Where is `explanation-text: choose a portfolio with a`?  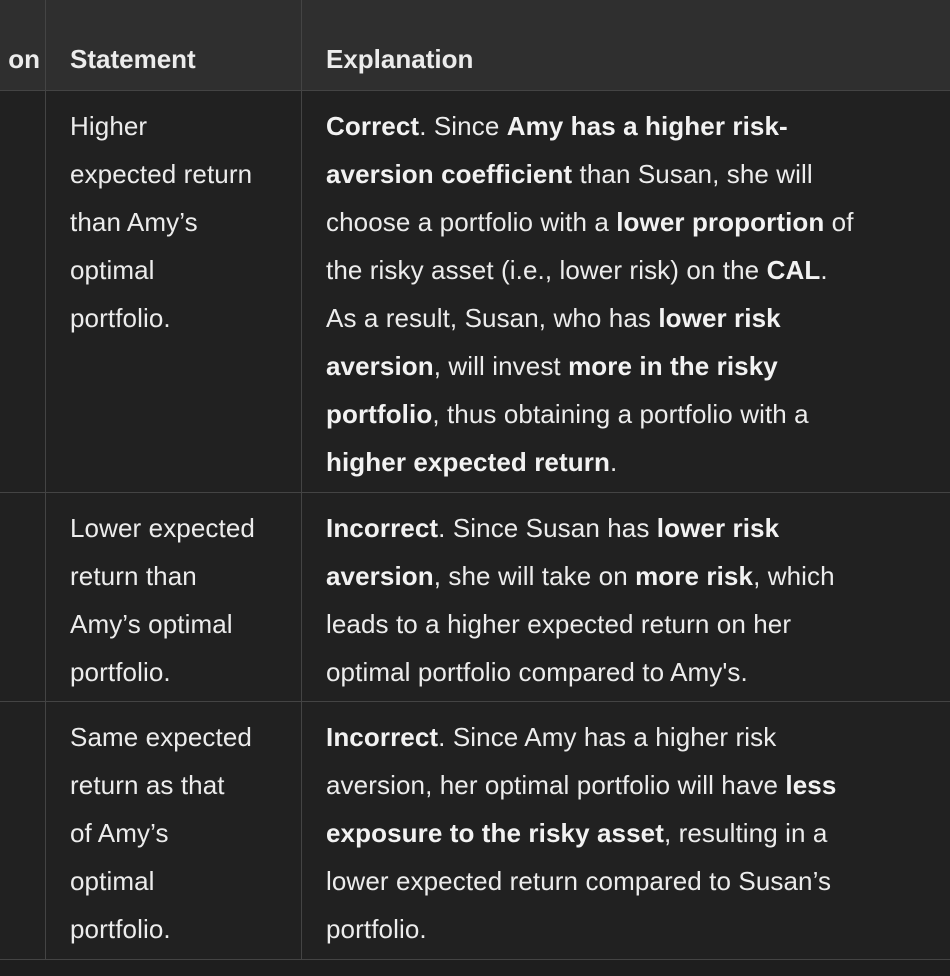
explanation-text: choose a portfolio with a is located at coordinates (471, 222).